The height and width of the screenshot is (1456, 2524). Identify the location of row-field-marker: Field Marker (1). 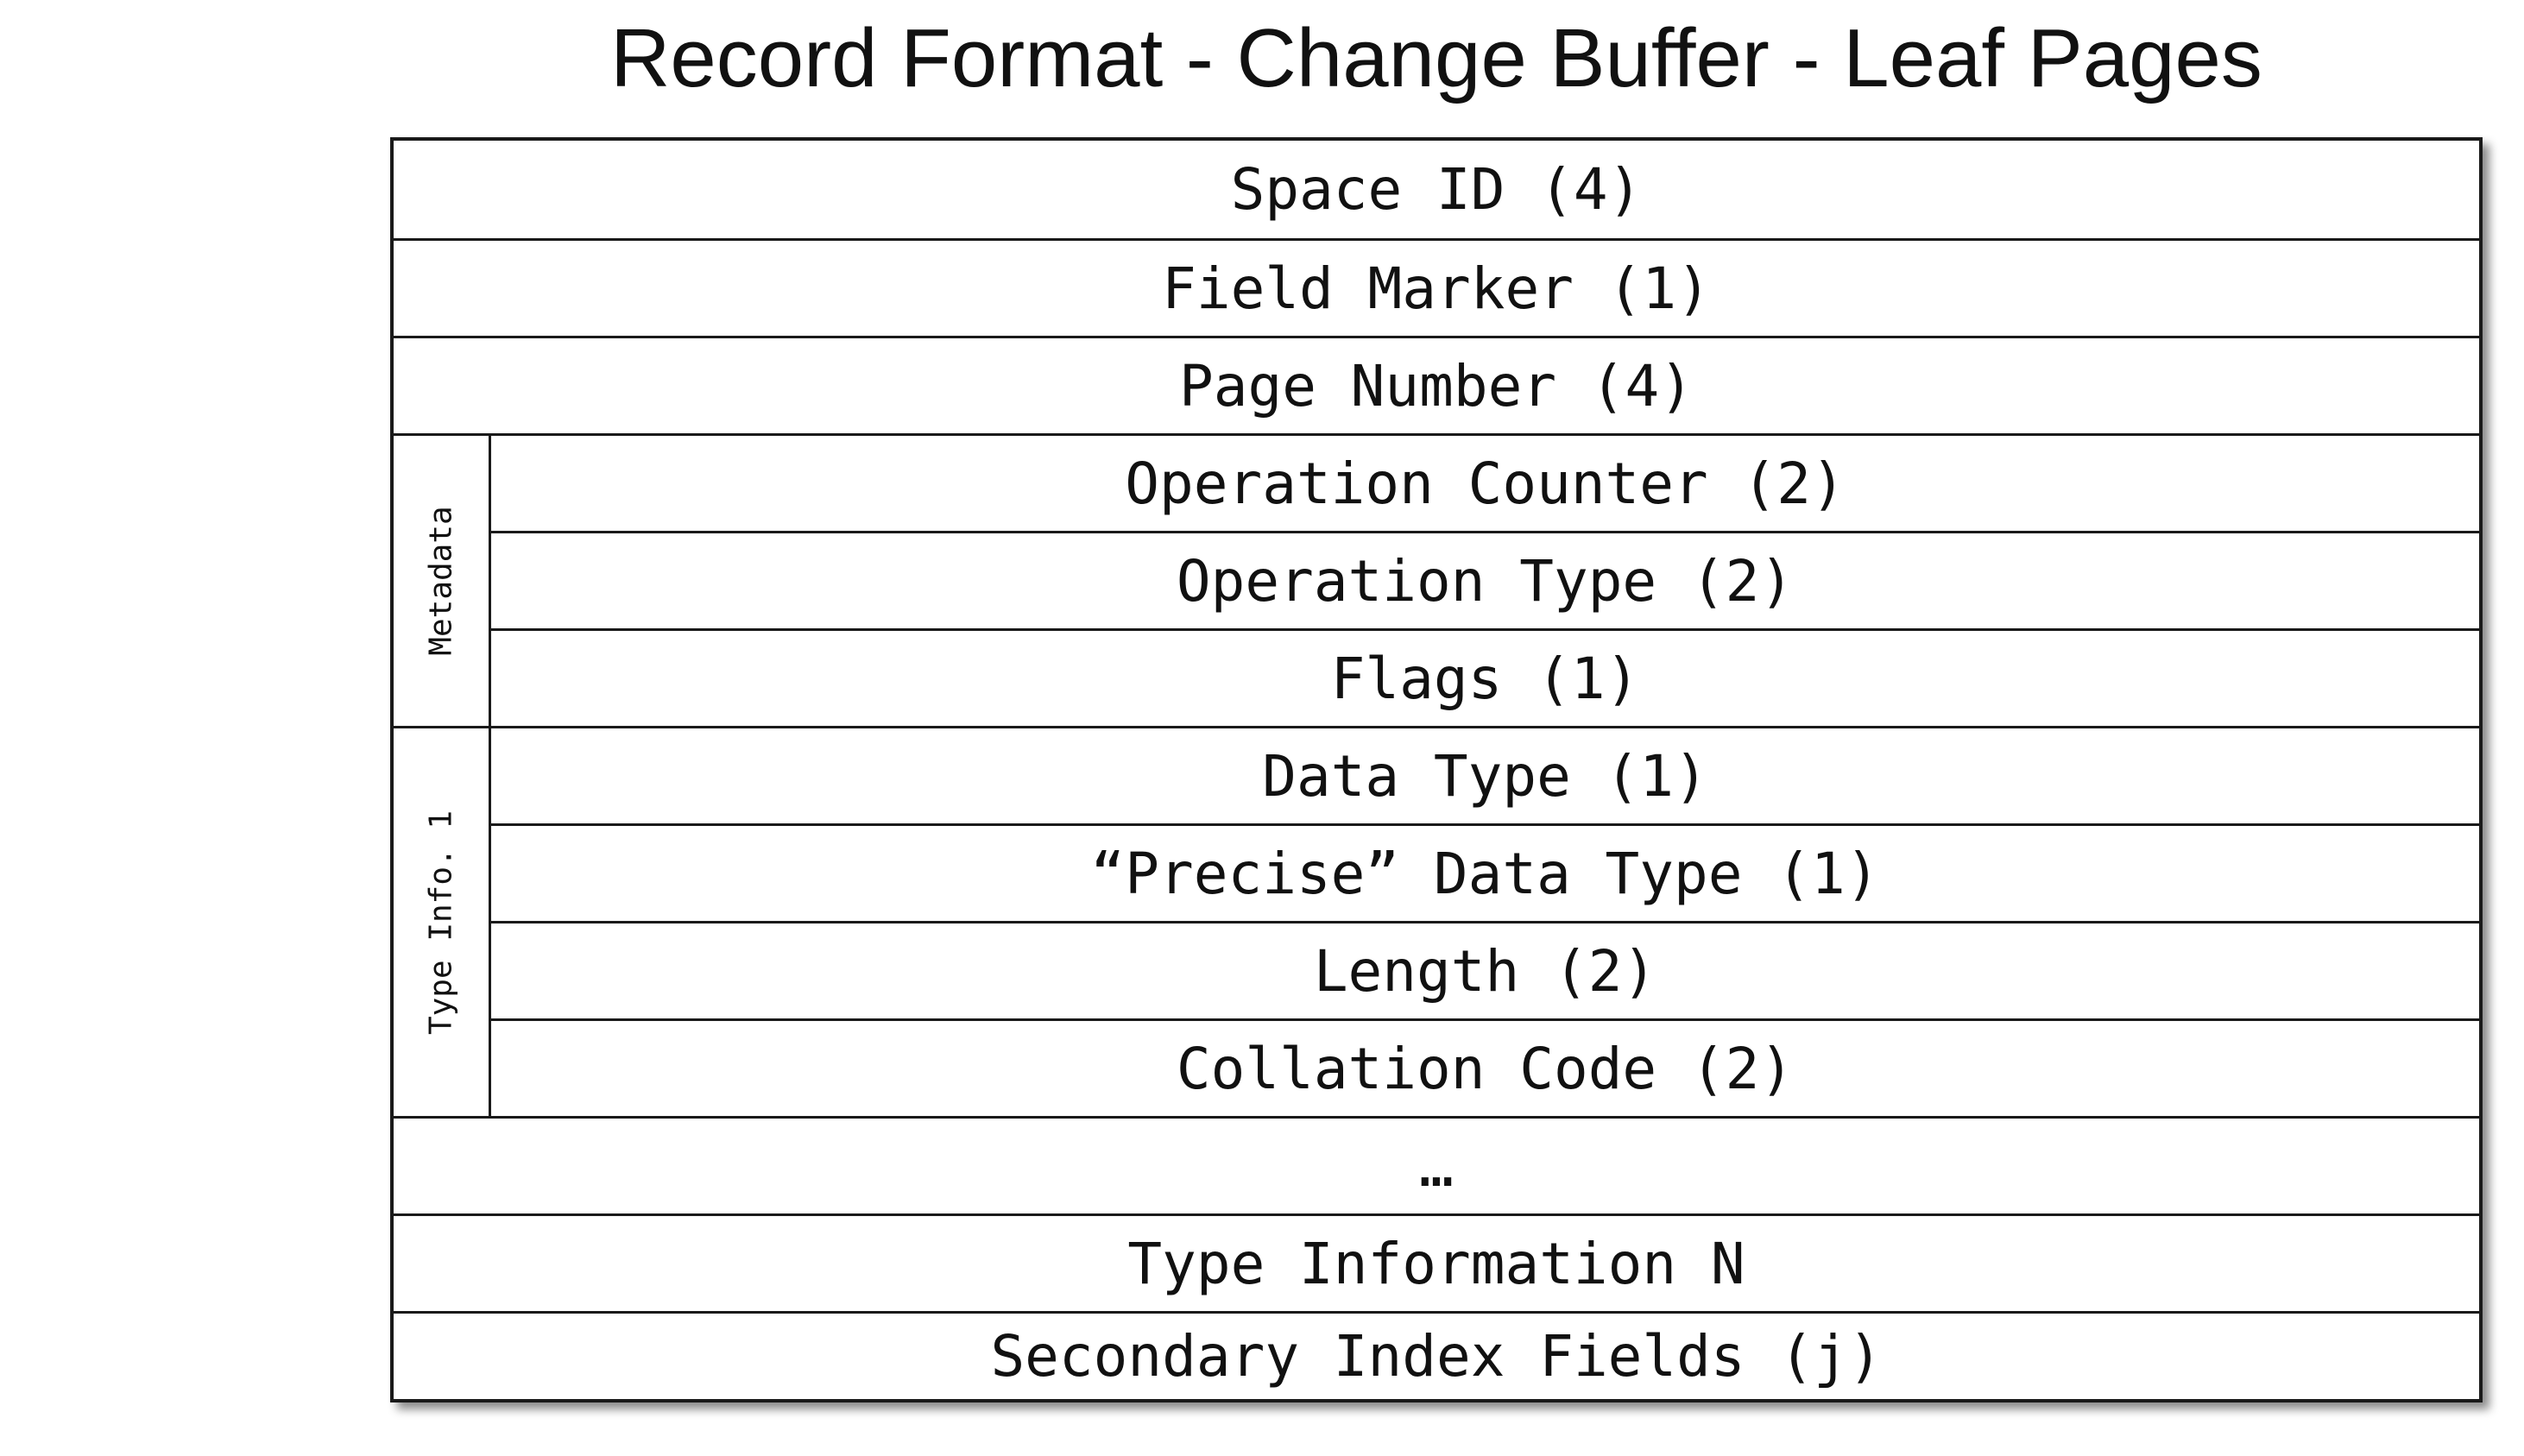
(1436, 287).